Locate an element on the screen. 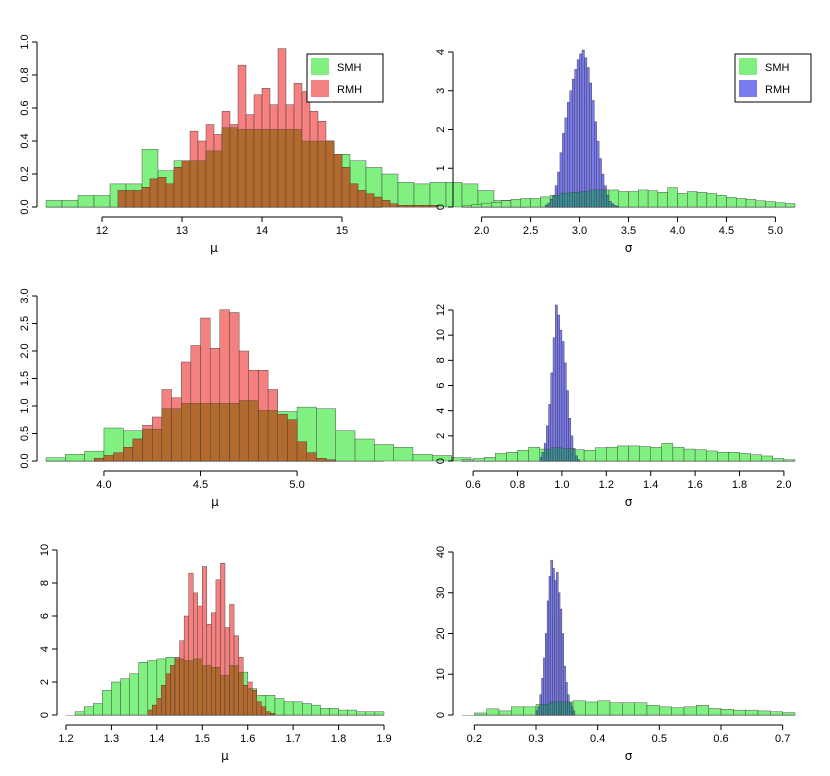 The width and height of the screenshot is (830, 776). x-tick-label: 12 is located at coordinates (102, 231).